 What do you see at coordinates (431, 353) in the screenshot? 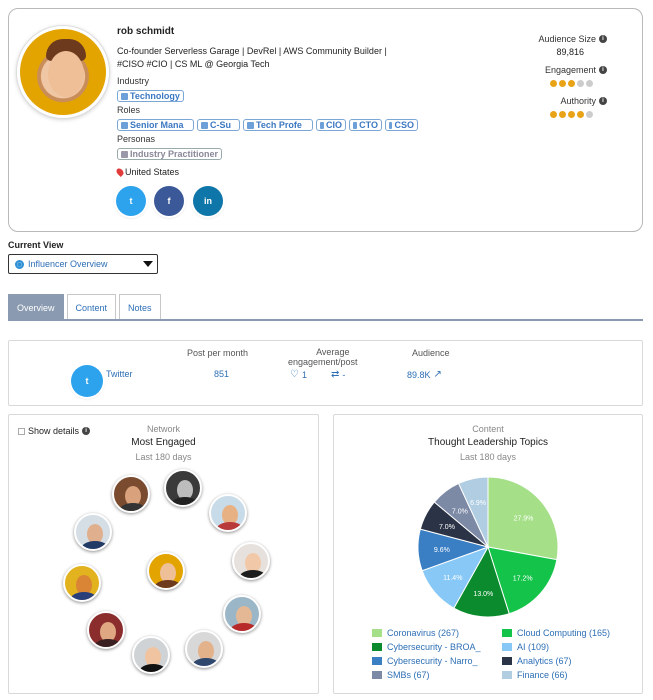
I see `audience-header: Audience` at bounding box center [431, 353].